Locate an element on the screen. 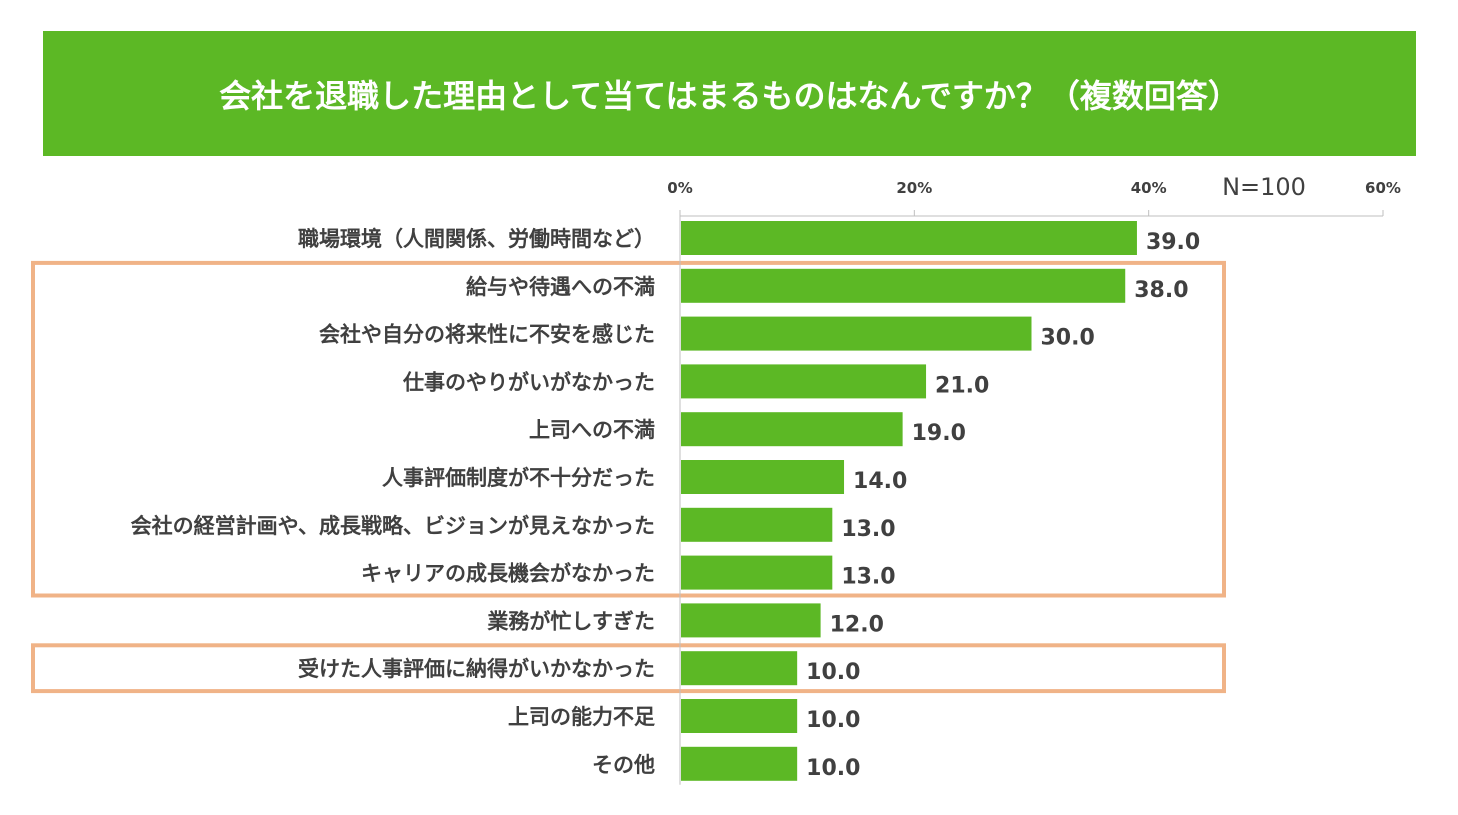 The height and width of the screenshot is (815, 1458). data-label: 14.0 is located at coordinates (880, 481).